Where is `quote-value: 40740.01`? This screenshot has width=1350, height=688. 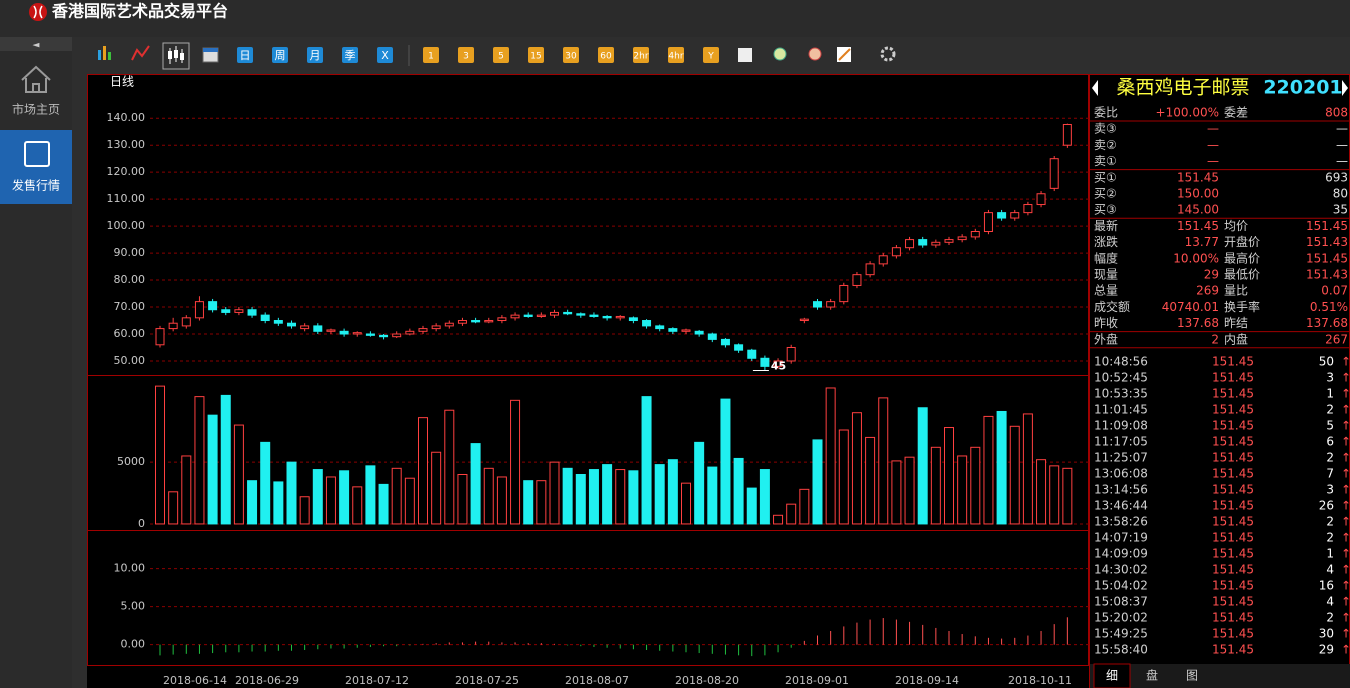
quote-value: 40740.01 is located at coordinates (1190, 307).